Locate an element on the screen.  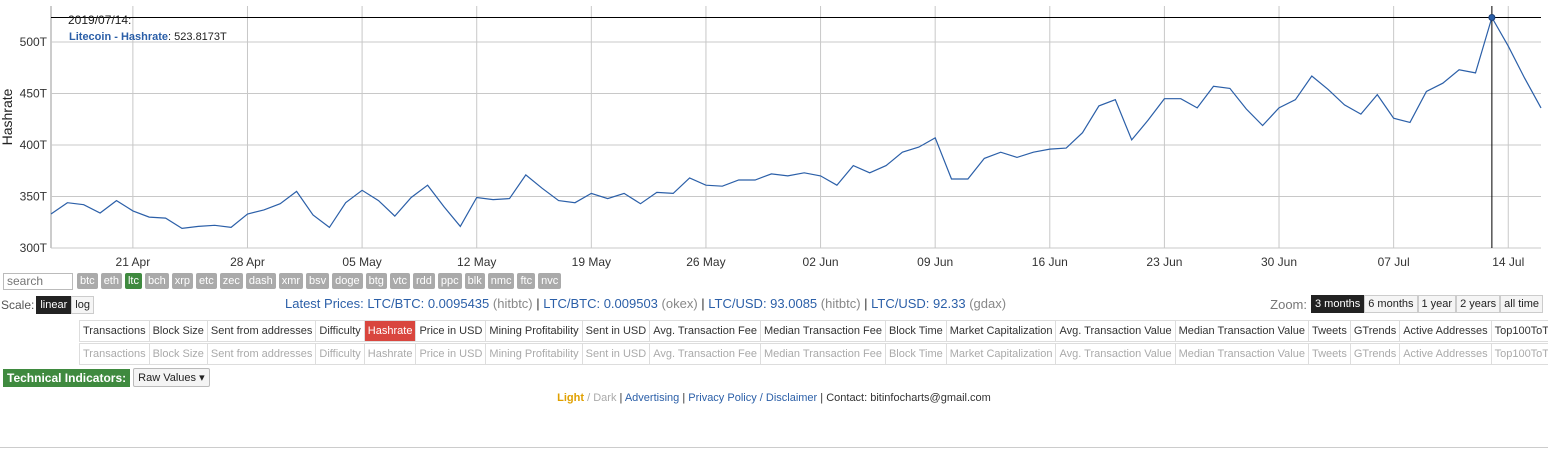
x-tick-label: 30 Jun is located at coordinates (1279, 262).